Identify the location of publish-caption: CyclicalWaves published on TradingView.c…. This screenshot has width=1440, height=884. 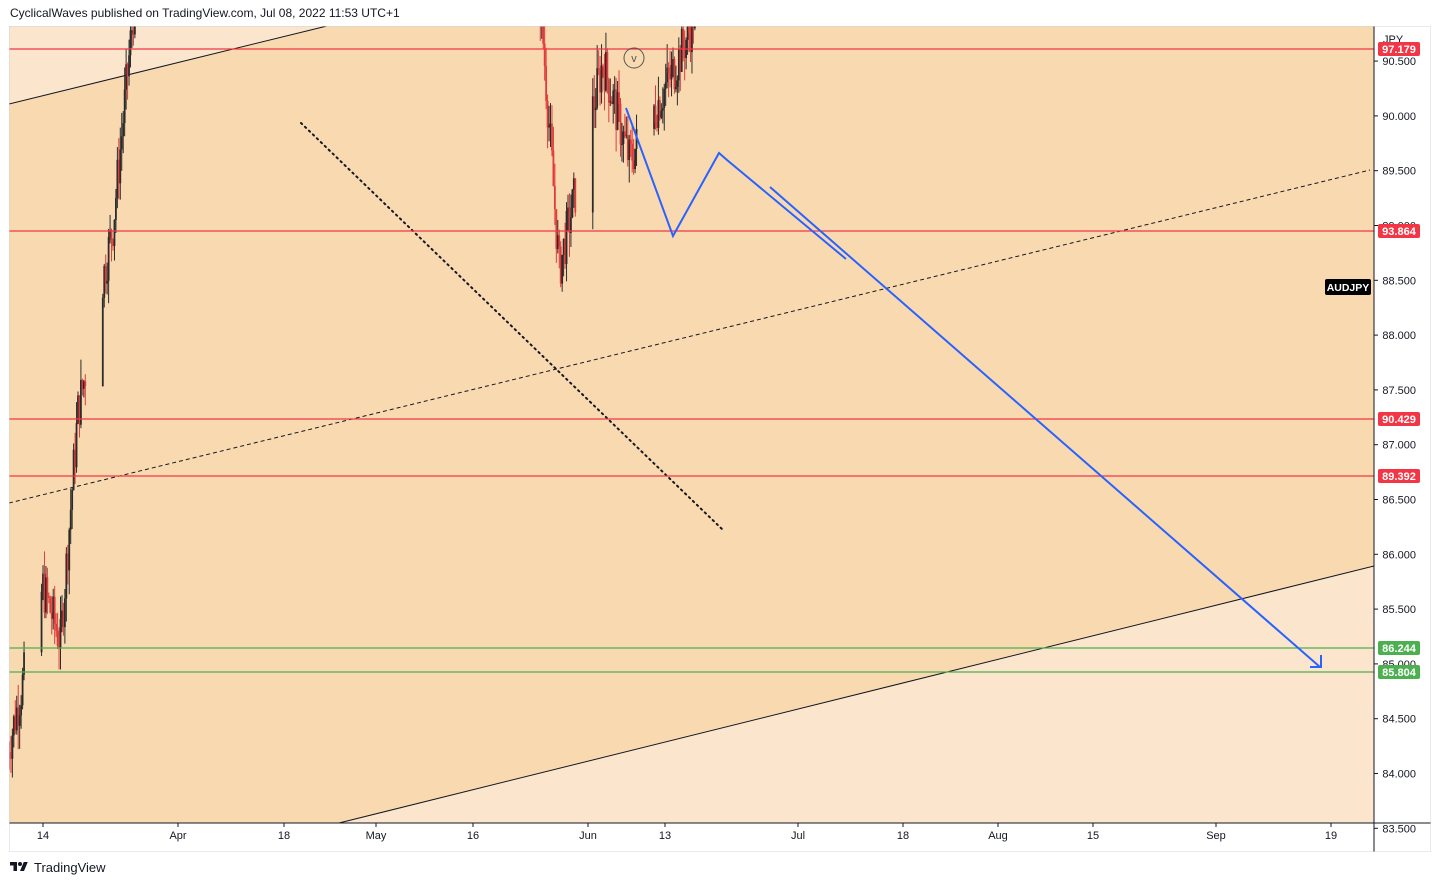
(205, 13).